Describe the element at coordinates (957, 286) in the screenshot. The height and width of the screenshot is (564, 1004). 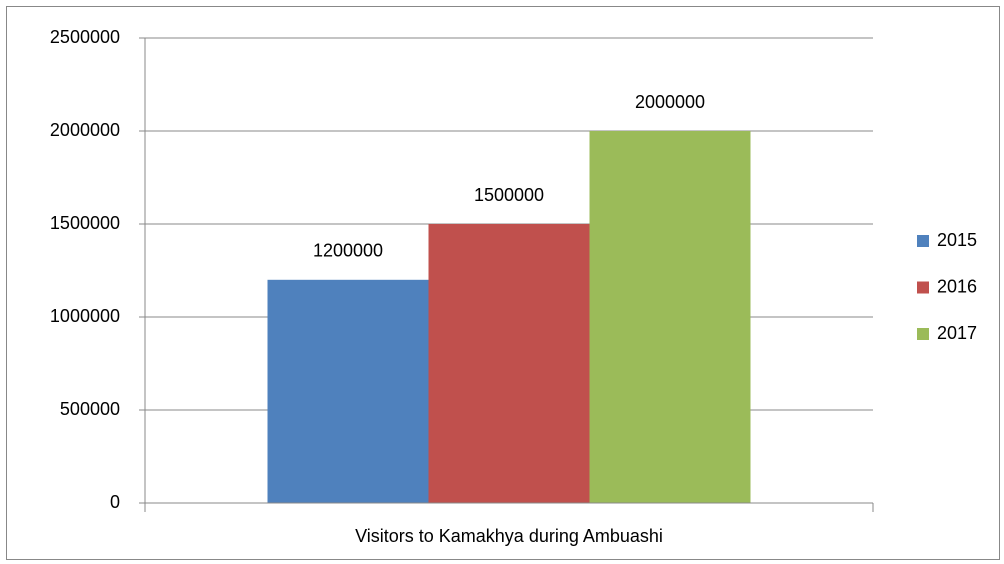
I see `legend-label: 2016` at that location.